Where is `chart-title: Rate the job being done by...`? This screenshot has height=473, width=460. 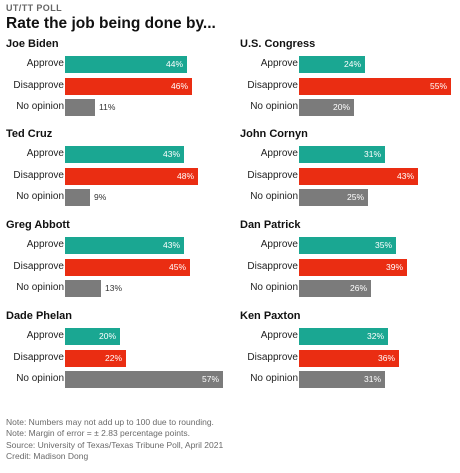 chart-title: Rate the job being done by... is located at coordinates (111, 23).